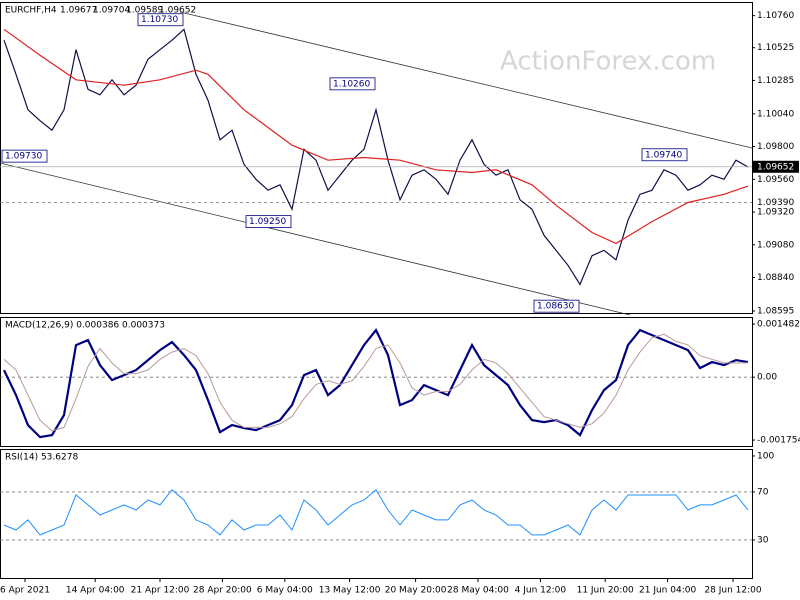 Image resolution: width=800 pixels, height=600 pixels. What do you see at coordinates (775, 311) in the screenshot?
I see `y-tick-label: 1.08595` at bounding box center [775, 311].